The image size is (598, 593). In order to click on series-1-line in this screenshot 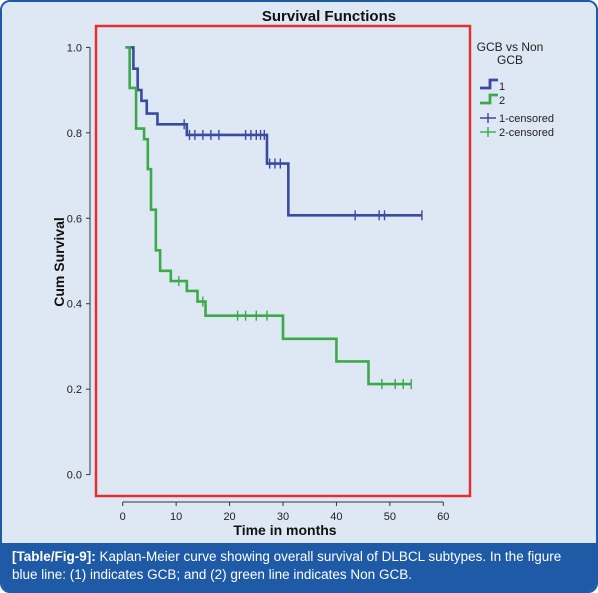, I will do `click(273, 131)`.